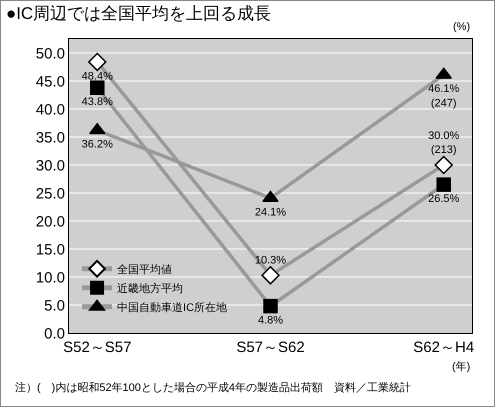 The height and width of the screenshot is (407, 495). What do you see at coordinates (50, 165) in the screenshot?
I see `y-tick-label: 30.0` at bounding box center [50, 165].